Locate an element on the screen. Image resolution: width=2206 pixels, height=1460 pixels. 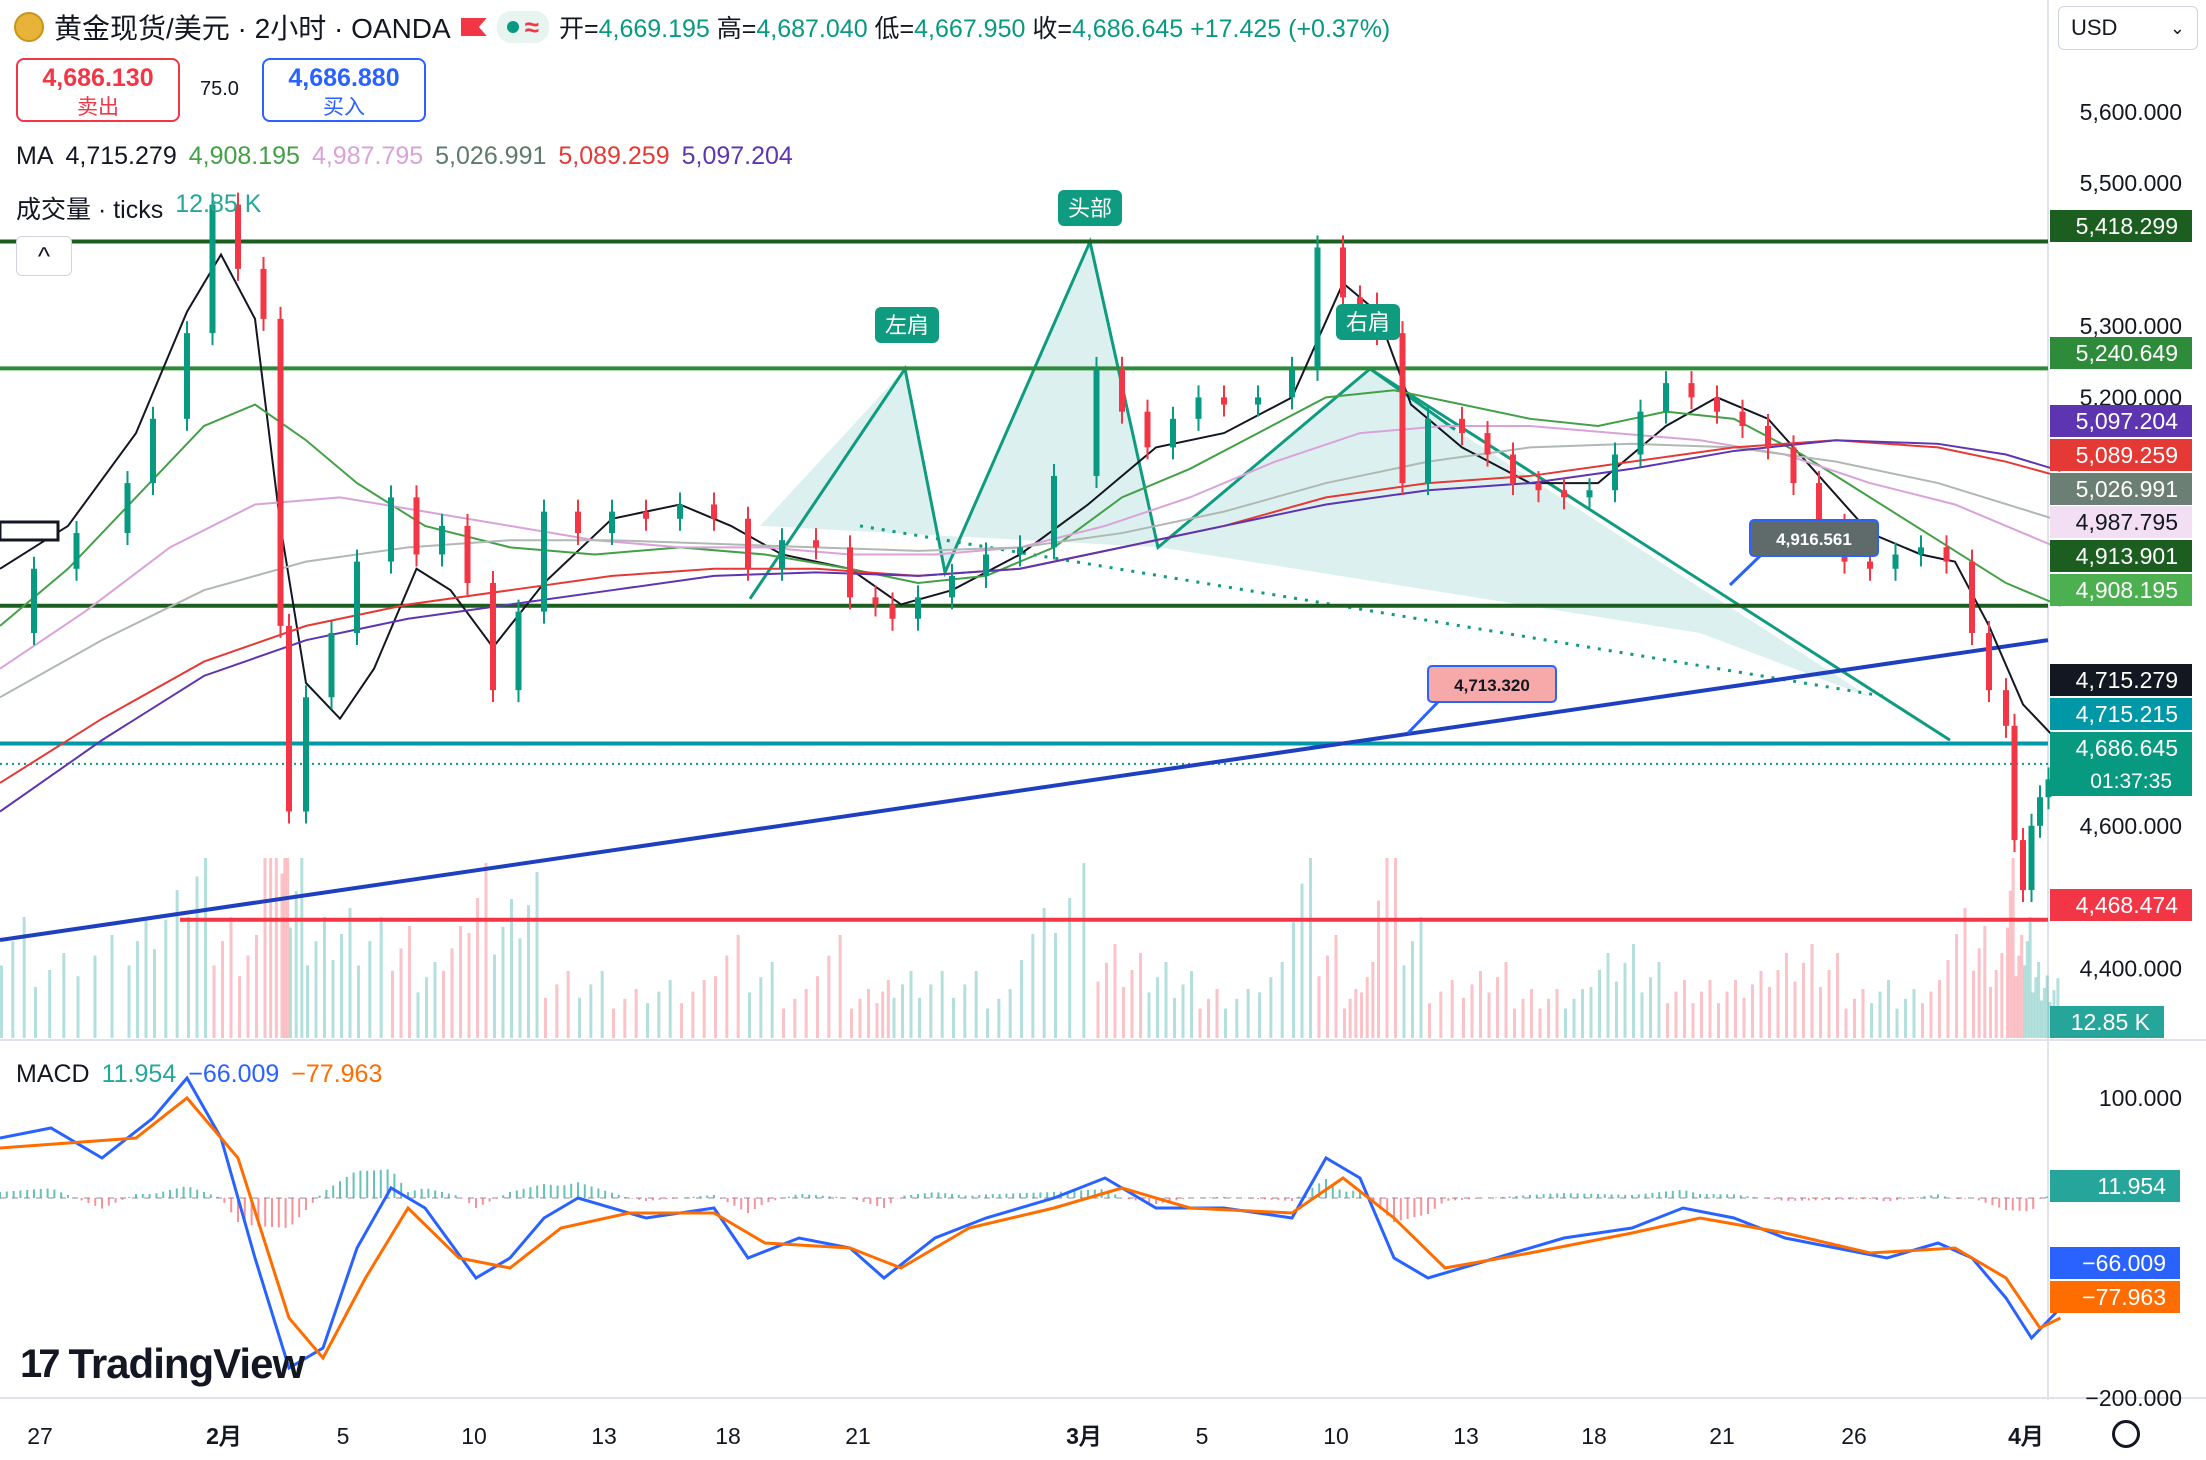
currency-selector: USD ⌄ is located at coordinates (2128, 28).